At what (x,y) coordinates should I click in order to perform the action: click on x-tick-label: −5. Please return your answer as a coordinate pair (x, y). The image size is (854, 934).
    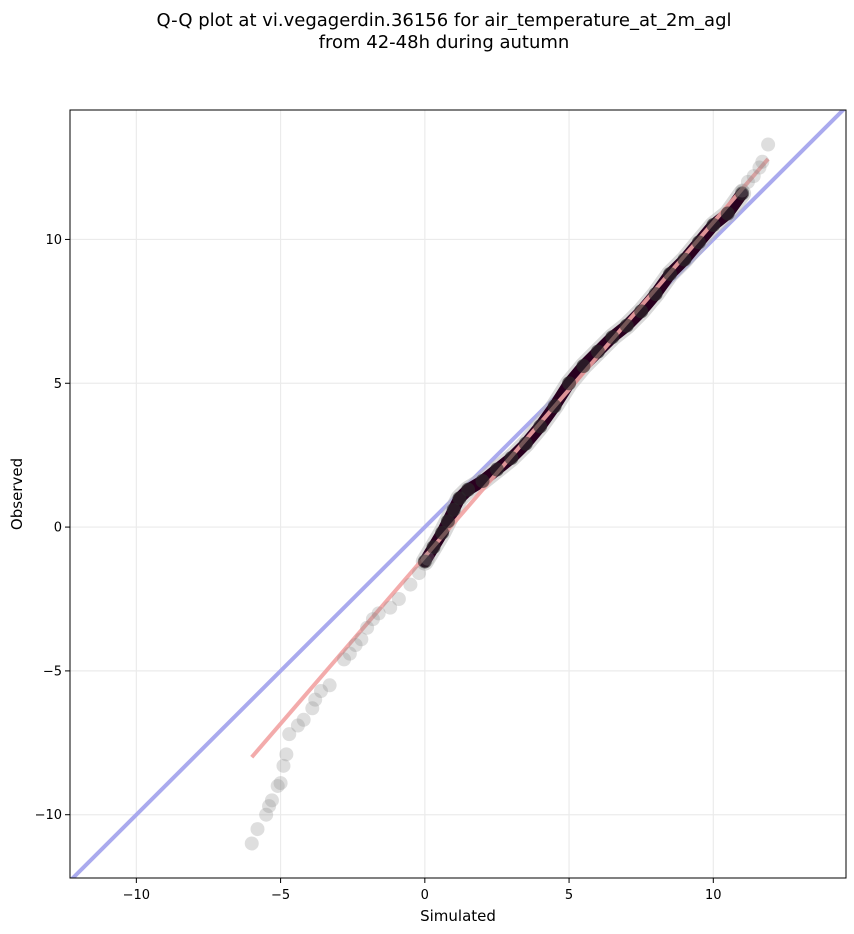
    Looking at the image, I should click on (280, 895).